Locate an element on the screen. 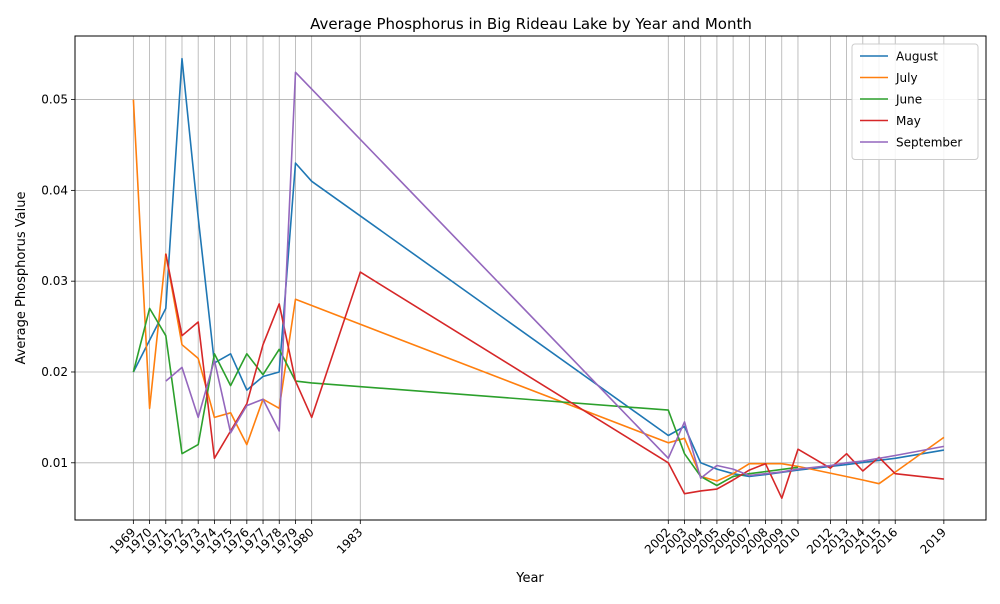 The width and height of the screenshot is (1000, 604). x-tick-label: 1983 is located at coordinates (349, 540).